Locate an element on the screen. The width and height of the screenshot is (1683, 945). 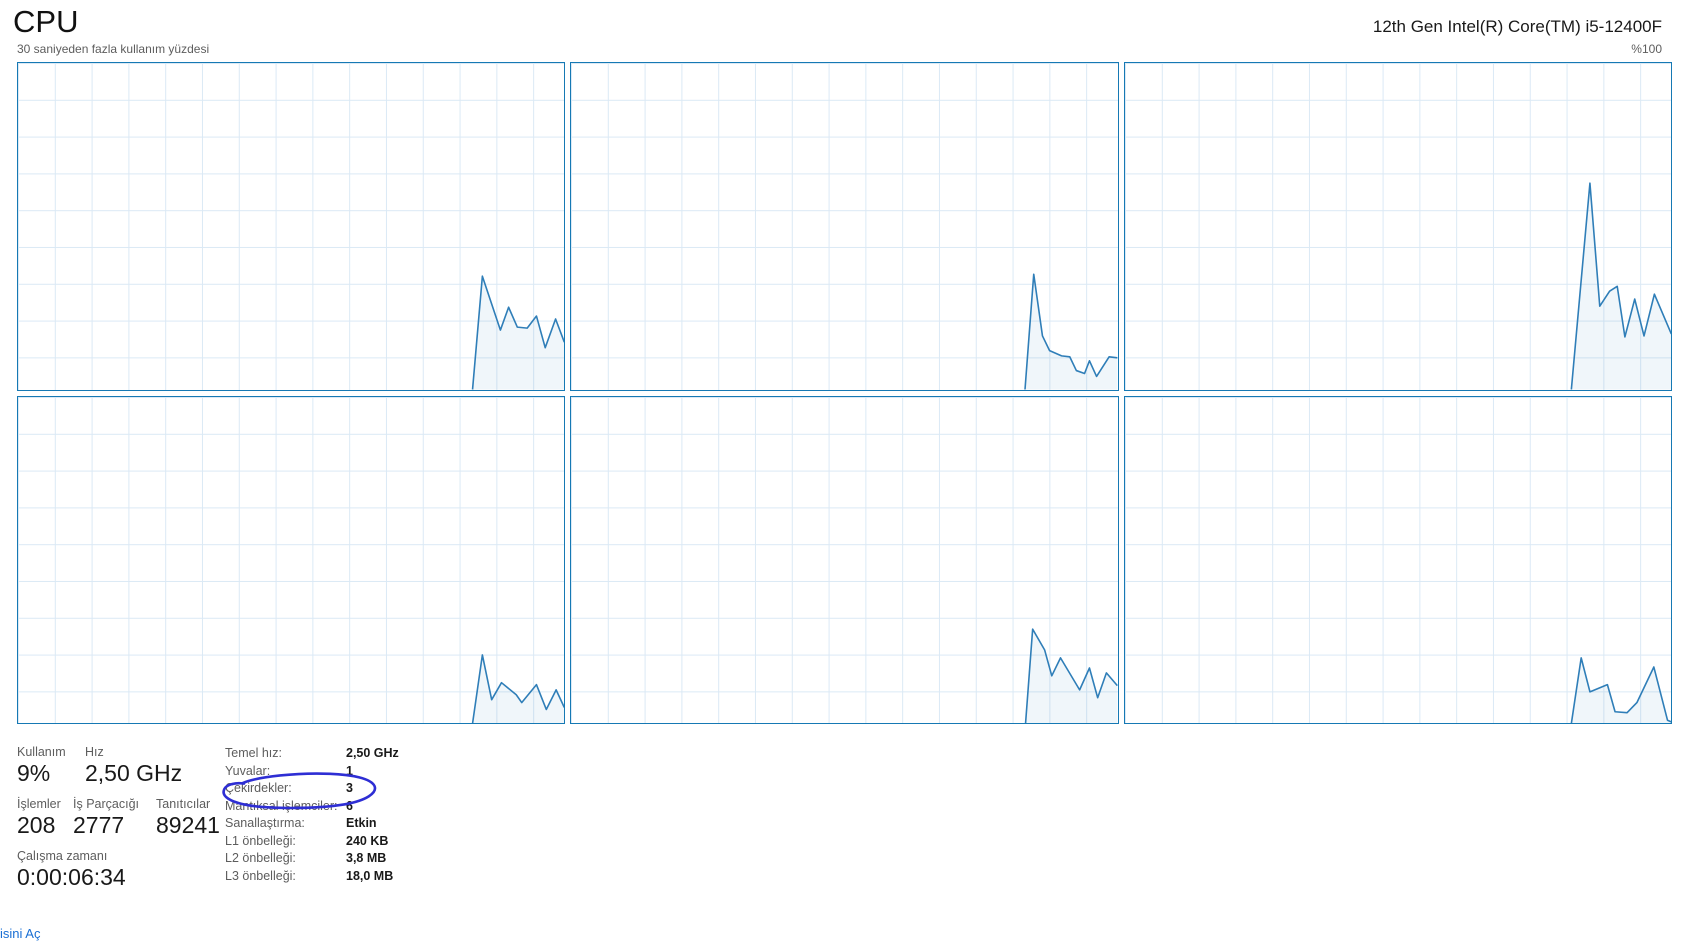
detail-row: Yuvalar: 1 is located at coordinates (312, 773).